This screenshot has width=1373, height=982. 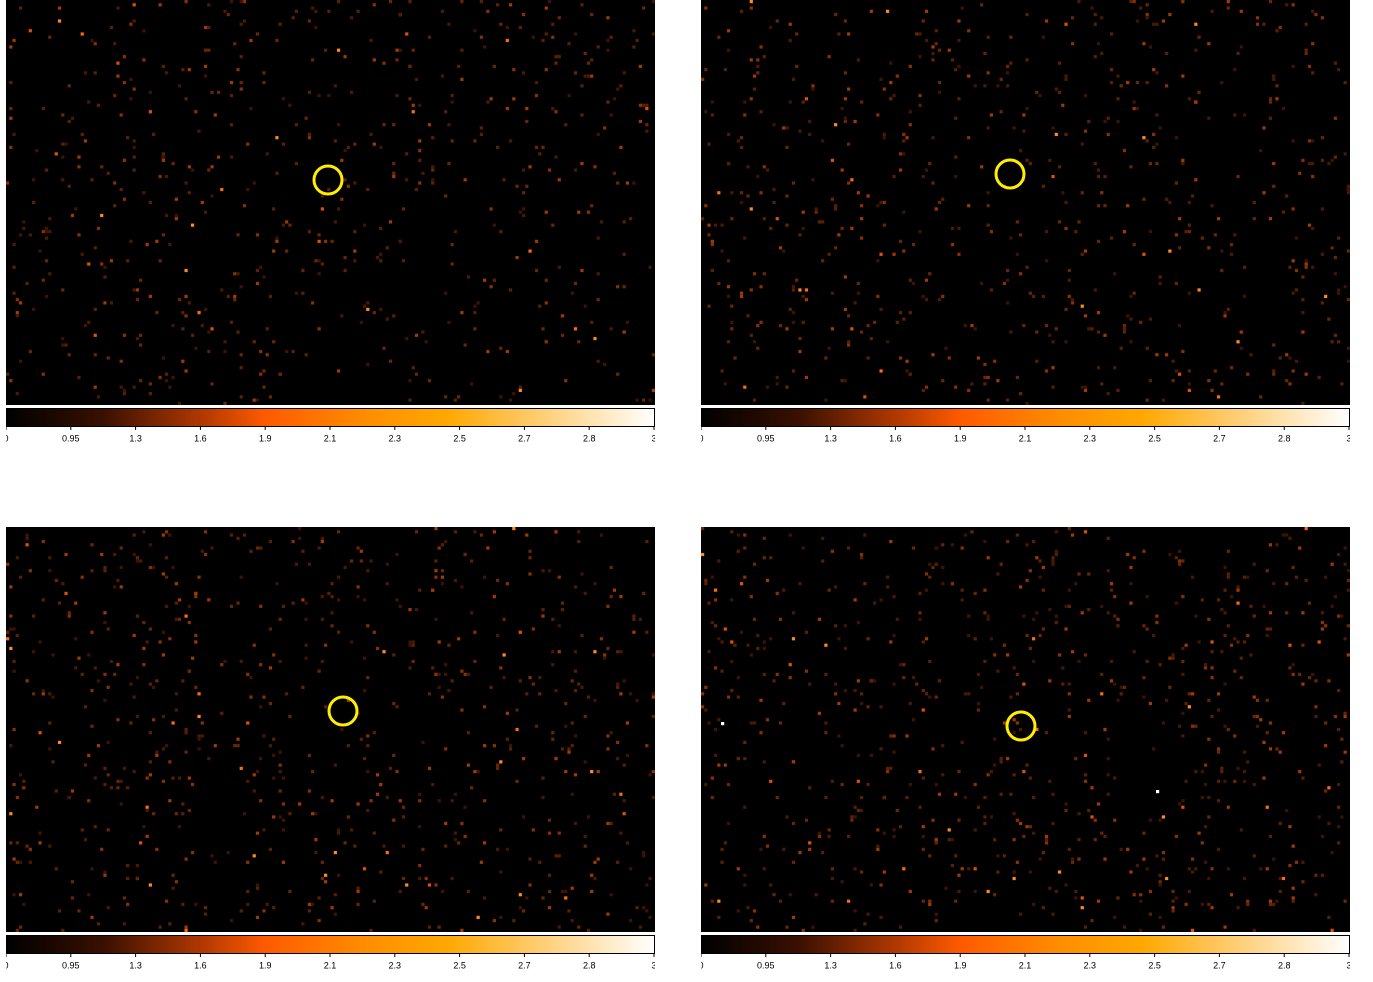 What do you see at coordinates (1090, 965) in the screenshot?
I see `colorbar-tick-label: 2.3` at bounding box center [1090, 965].